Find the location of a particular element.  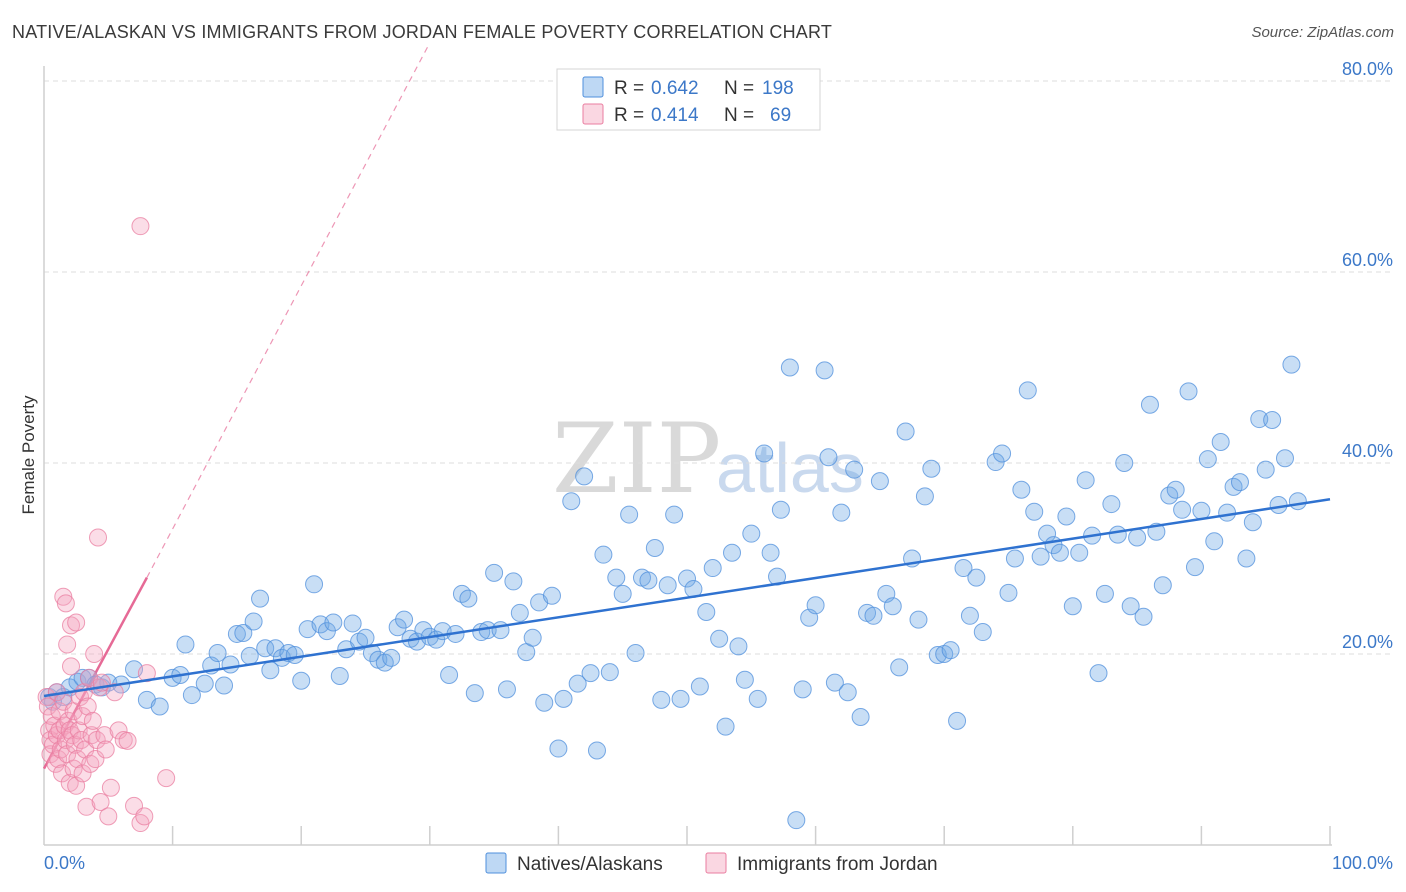

y-tick-label-60: 60.0% is located at coordinates (1367, 260).